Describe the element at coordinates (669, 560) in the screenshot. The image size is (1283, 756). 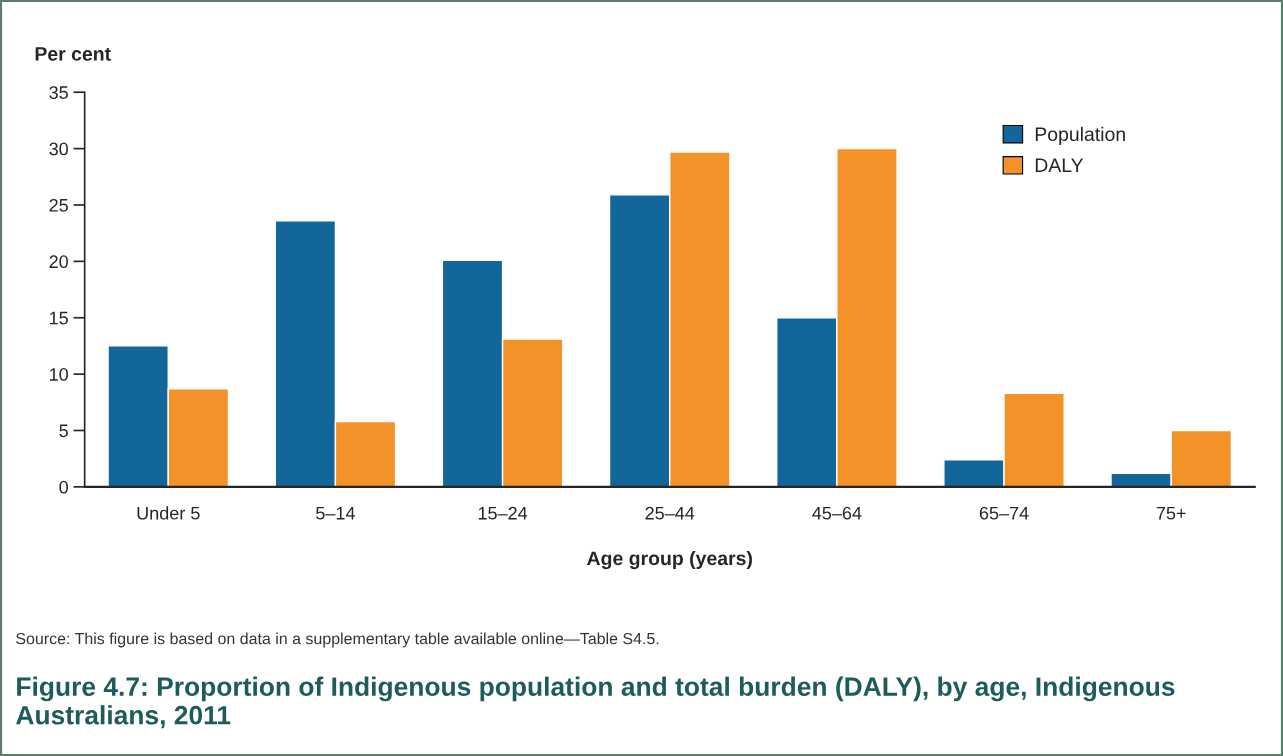
I see `x-axis-title: Age group (years)` at that location.